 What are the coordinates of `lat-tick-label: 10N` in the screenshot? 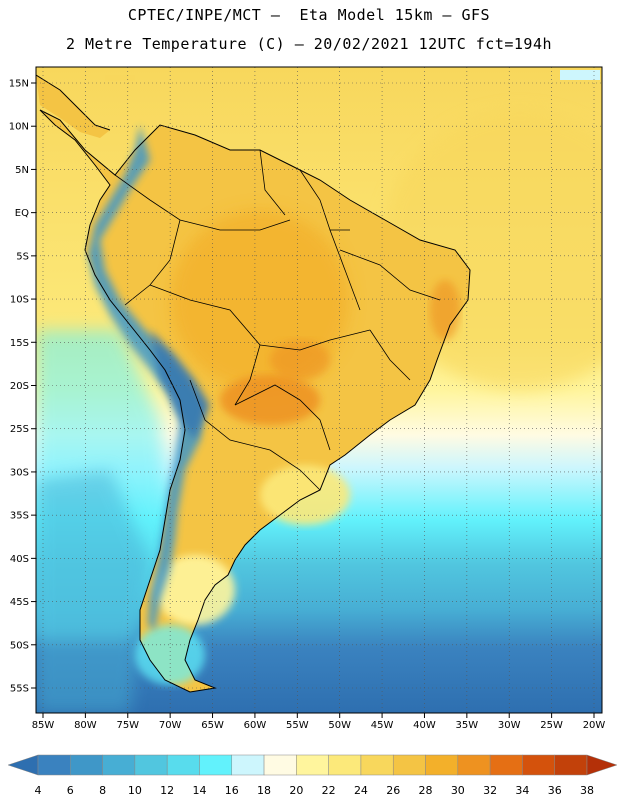 It's located at (19, 127).